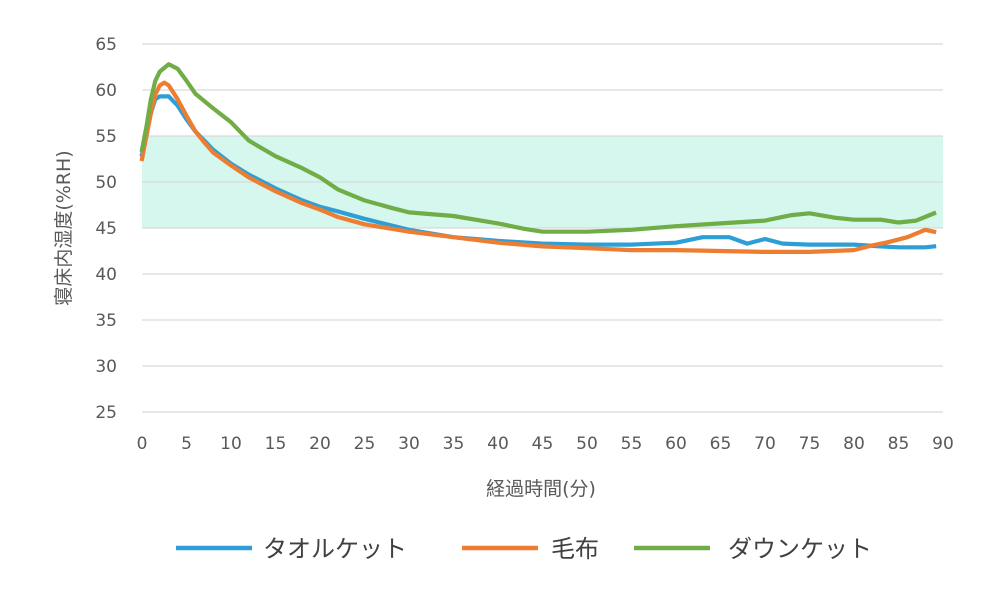 The height and width of the screenshot is (600, 1000). Describe the element at coordinates (142, 444) in the screenshot. I see `x-tick-label: 0` at that location.